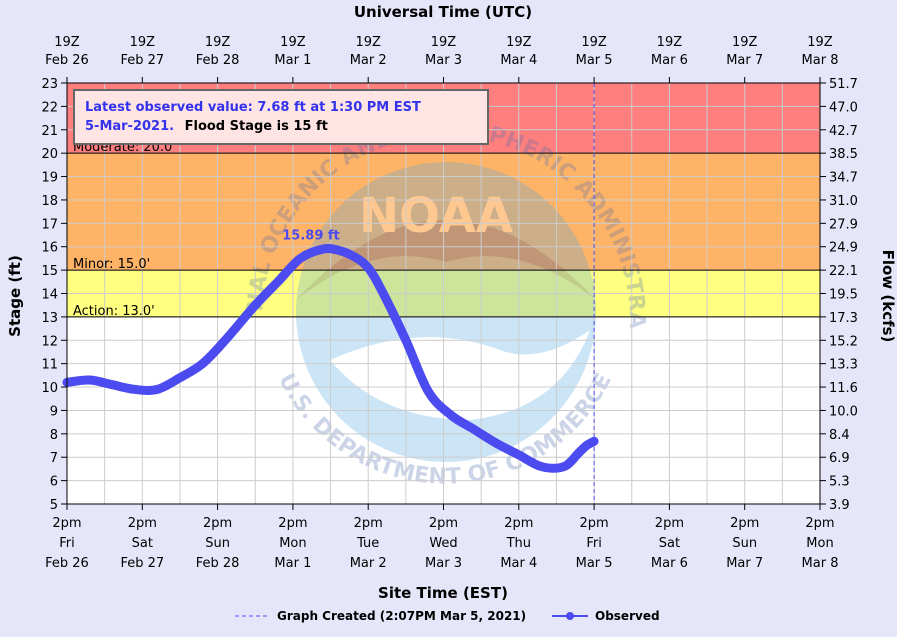 The width and height of the screenshot is (897, 637). I want to click on y2-tick-label: 38.5, so click(843, 154).